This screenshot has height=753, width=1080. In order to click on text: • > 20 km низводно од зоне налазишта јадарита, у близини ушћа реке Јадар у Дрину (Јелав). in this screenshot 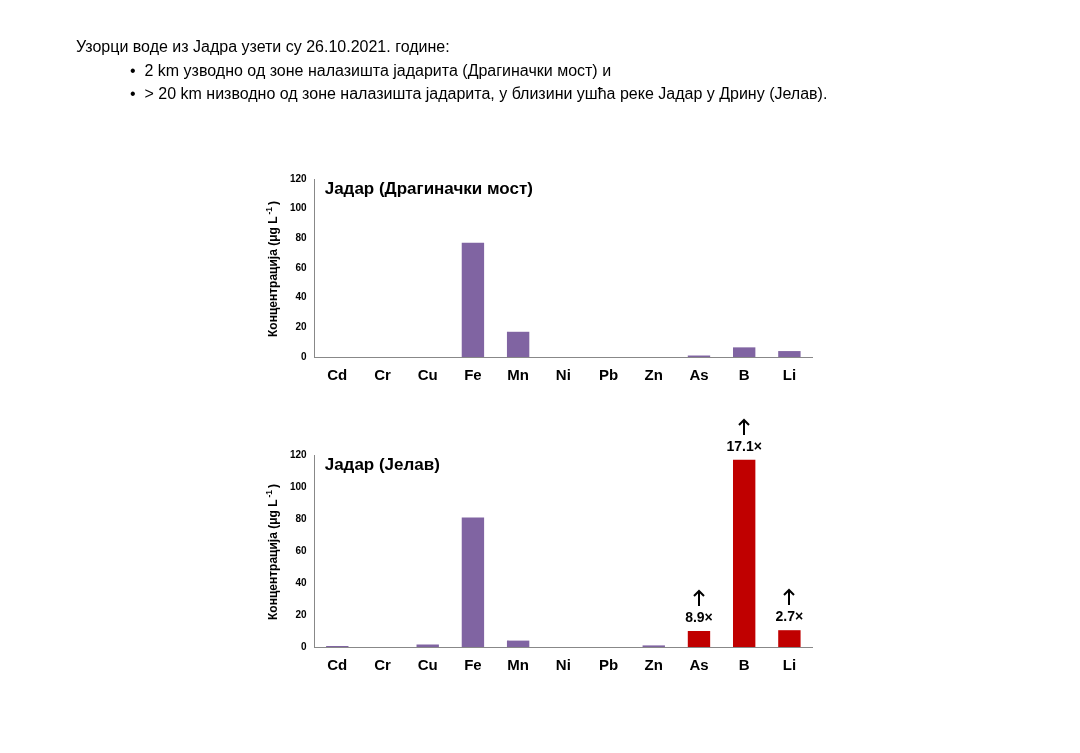, I will do `click(479, 94)`.